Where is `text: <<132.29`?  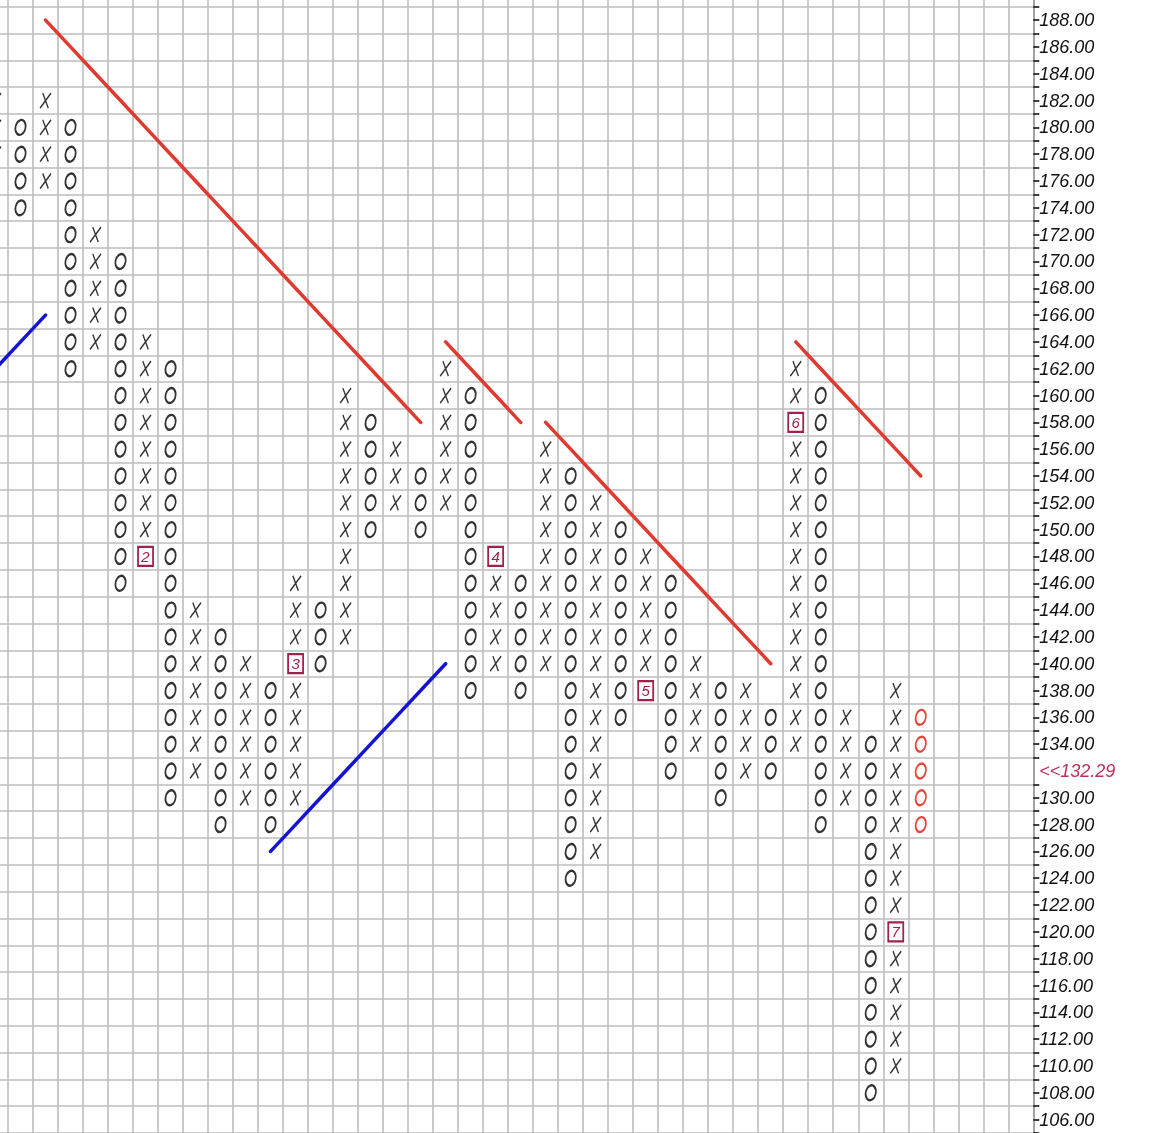
text: <<132.29 is located at coordinates (1077, 770).